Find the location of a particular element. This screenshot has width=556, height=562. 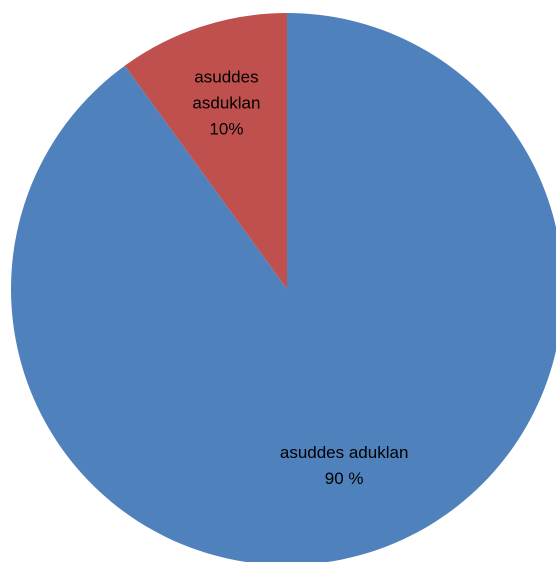

pie-slice-label-line: 10% is located at coordinates (226, 129).